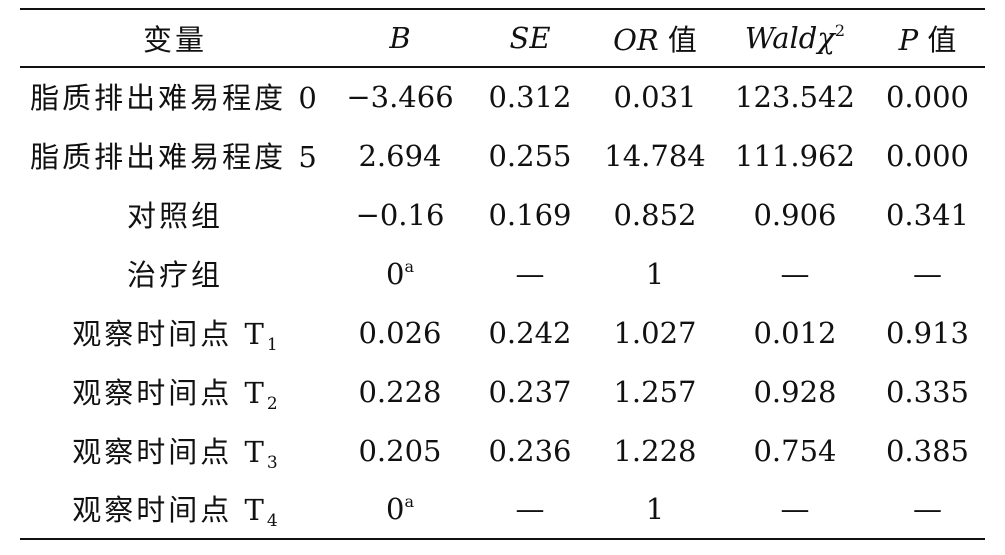 Image resolution: width=1005 pixels, height=555 pixels. I want to click on cell-or: 14.784, so click(655, 155).